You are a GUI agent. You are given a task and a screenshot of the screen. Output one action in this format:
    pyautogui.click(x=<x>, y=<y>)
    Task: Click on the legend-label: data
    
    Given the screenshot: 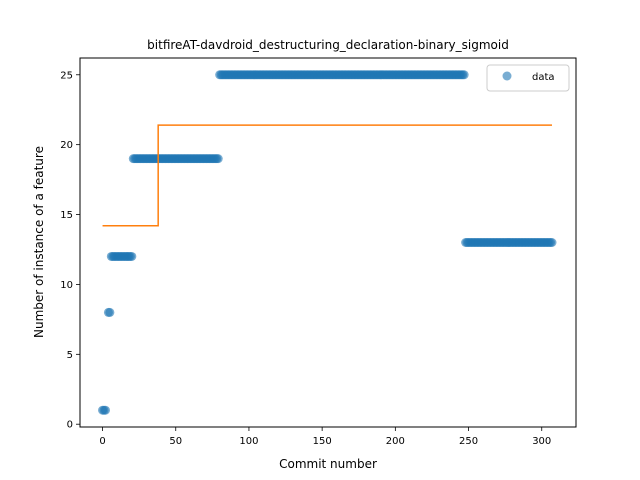 What is the action you would take?
    pyautogui.click(x=543, y=77)
    